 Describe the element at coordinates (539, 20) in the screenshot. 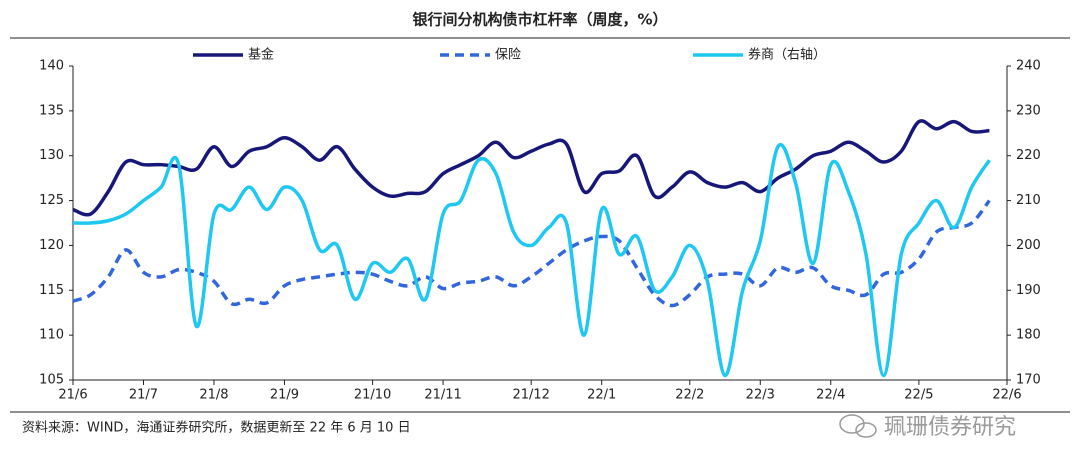

I see `chart-title: 银行间分机构债市杠杆率（周度，%）` at that location.